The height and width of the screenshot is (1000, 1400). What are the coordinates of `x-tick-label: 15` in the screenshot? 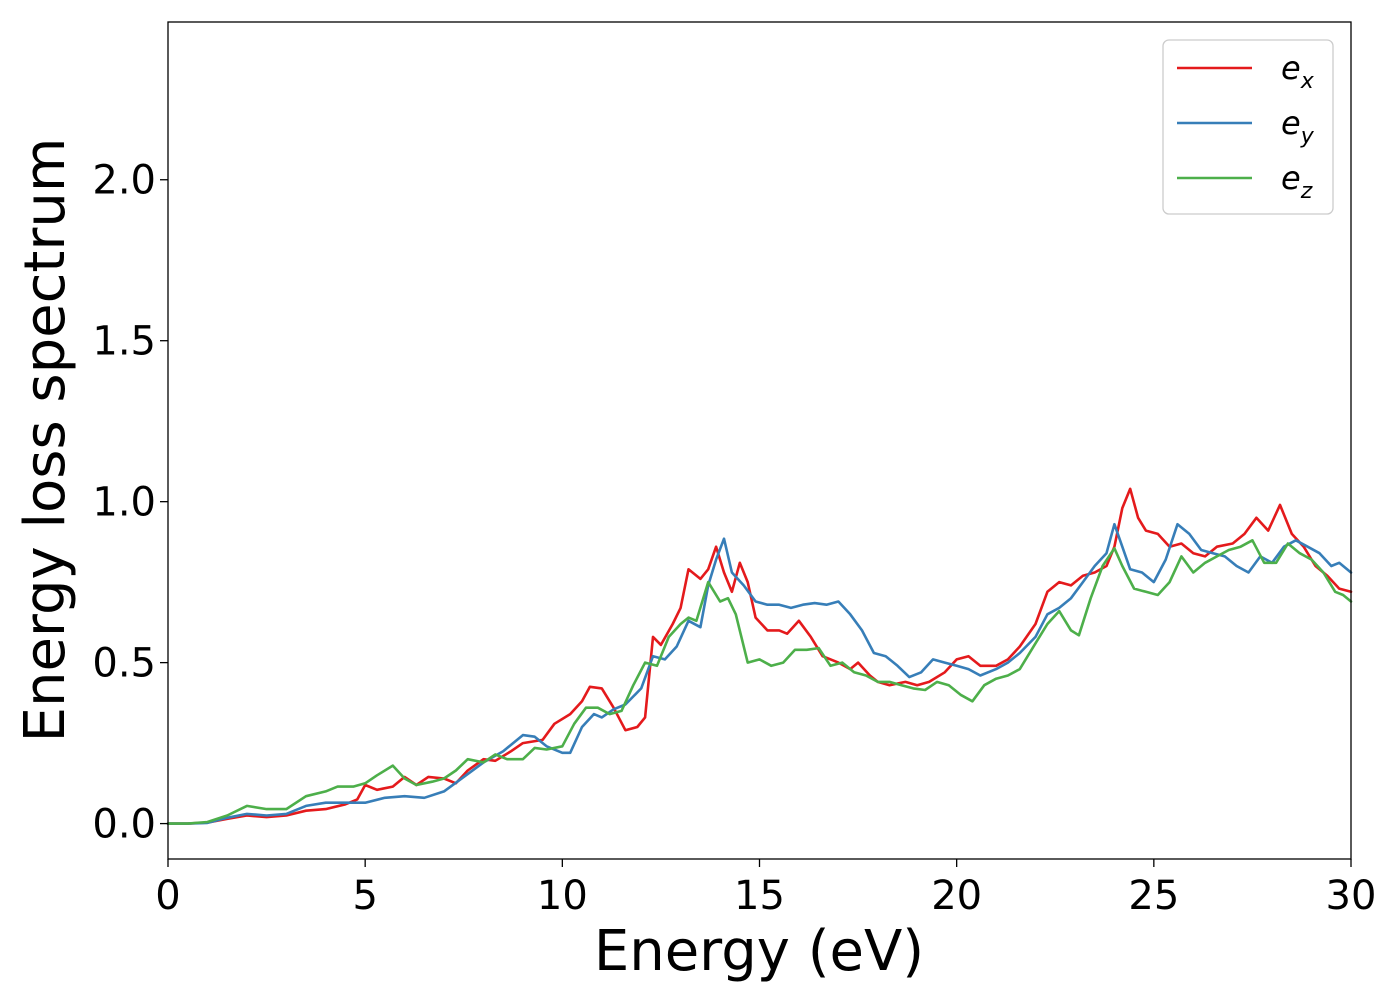 It's located at (759, 896).